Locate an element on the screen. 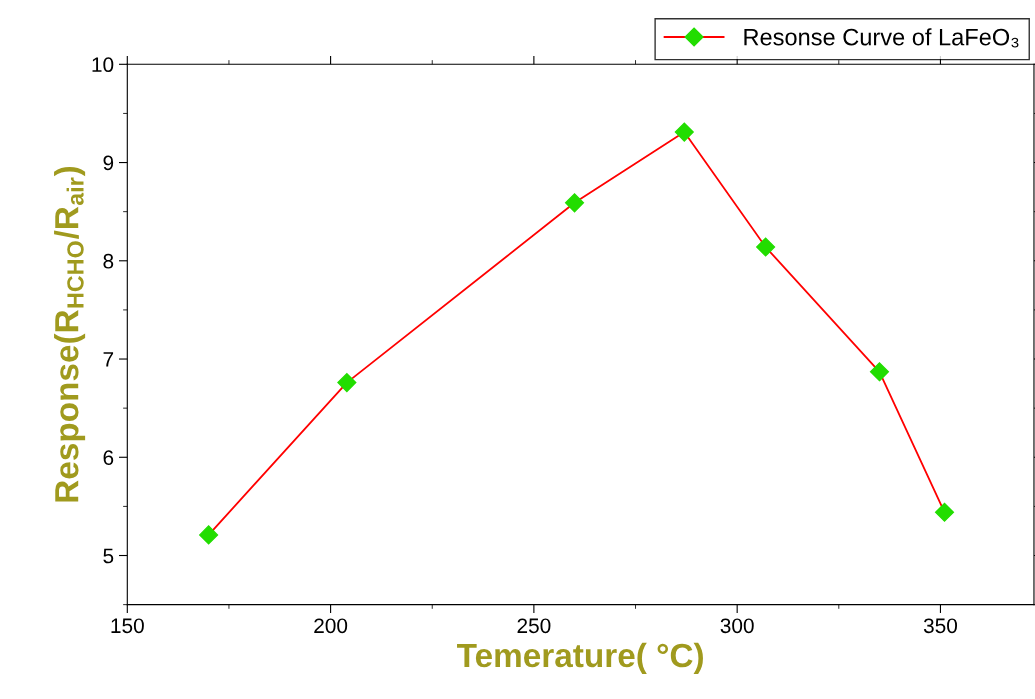 This screenshot has height=699, width=1035. x-tick-label: 250 is located at coordinates (534, 626).